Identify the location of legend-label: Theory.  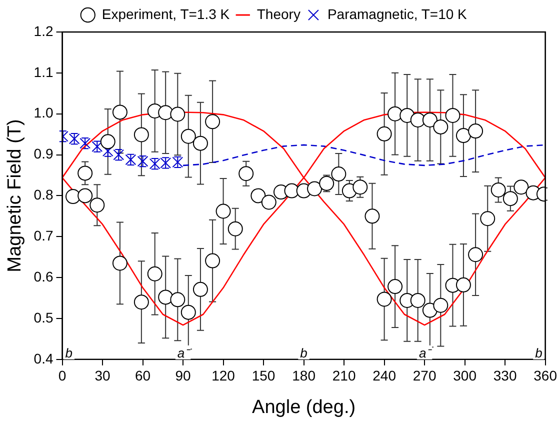
(278, 14).